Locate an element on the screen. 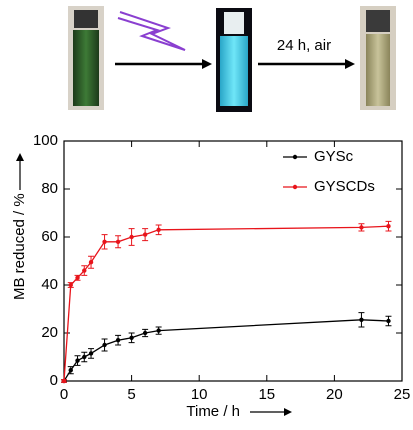  x-tick-label: 25 is located at coordinates (402, 394).